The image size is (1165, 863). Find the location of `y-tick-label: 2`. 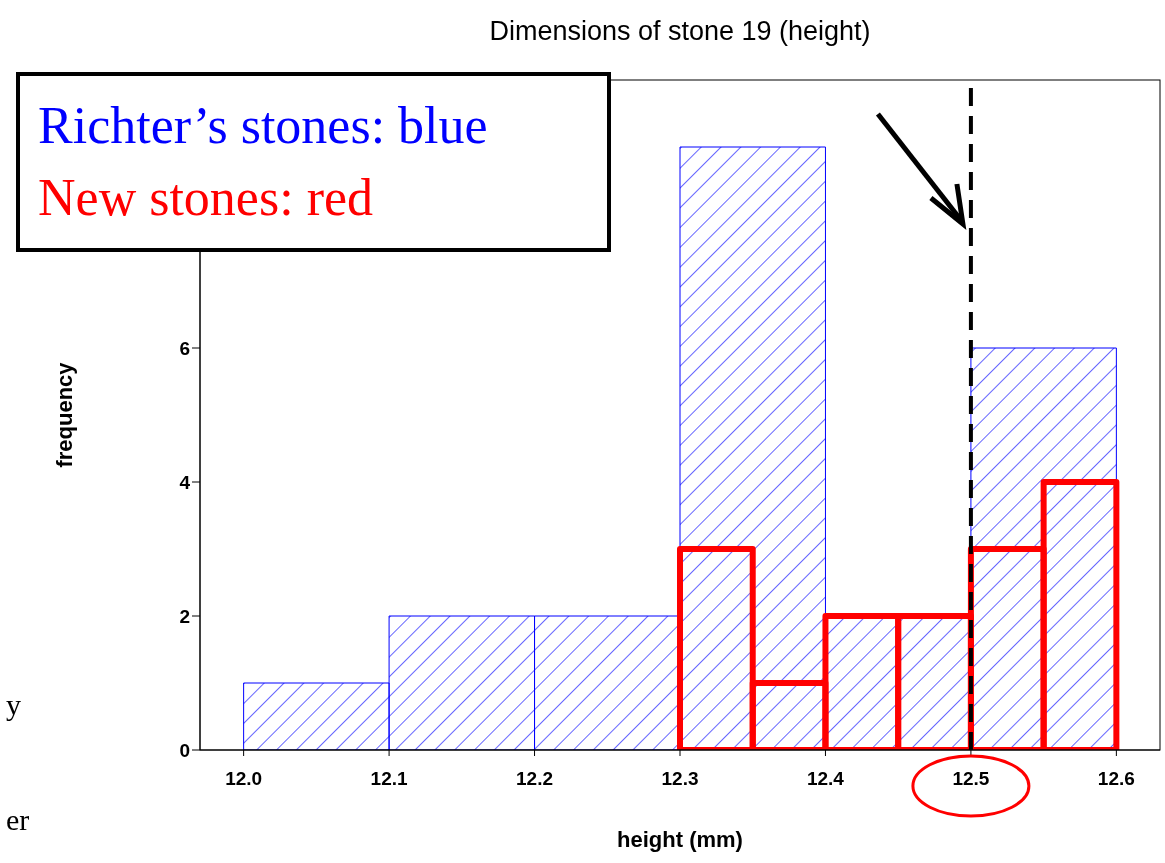

y-tick-label: 2 is located at coordinates (184, 616).